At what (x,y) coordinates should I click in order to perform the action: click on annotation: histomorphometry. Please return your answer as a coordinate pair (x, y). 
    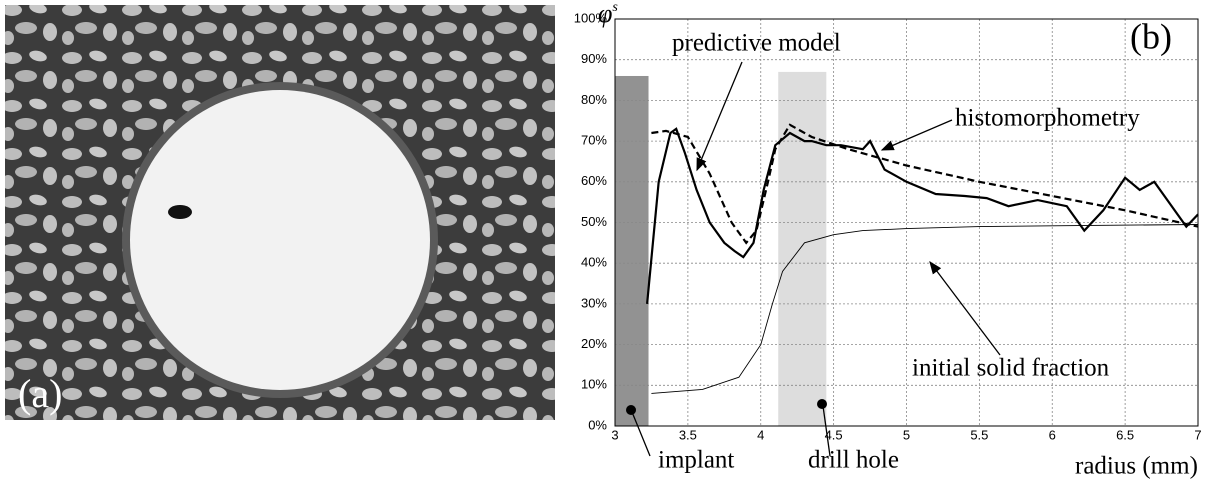
    Looking at the image, I should click on (1047, 118).